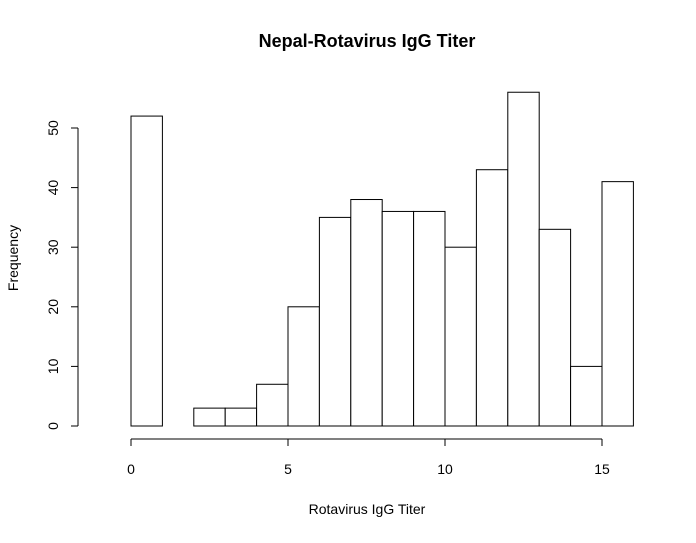  What do you see at coordinates (367, 509) in the screenshot?
I see `x-axis-label: Rotavirus IgG Titer` at bounding box center [367, 509].